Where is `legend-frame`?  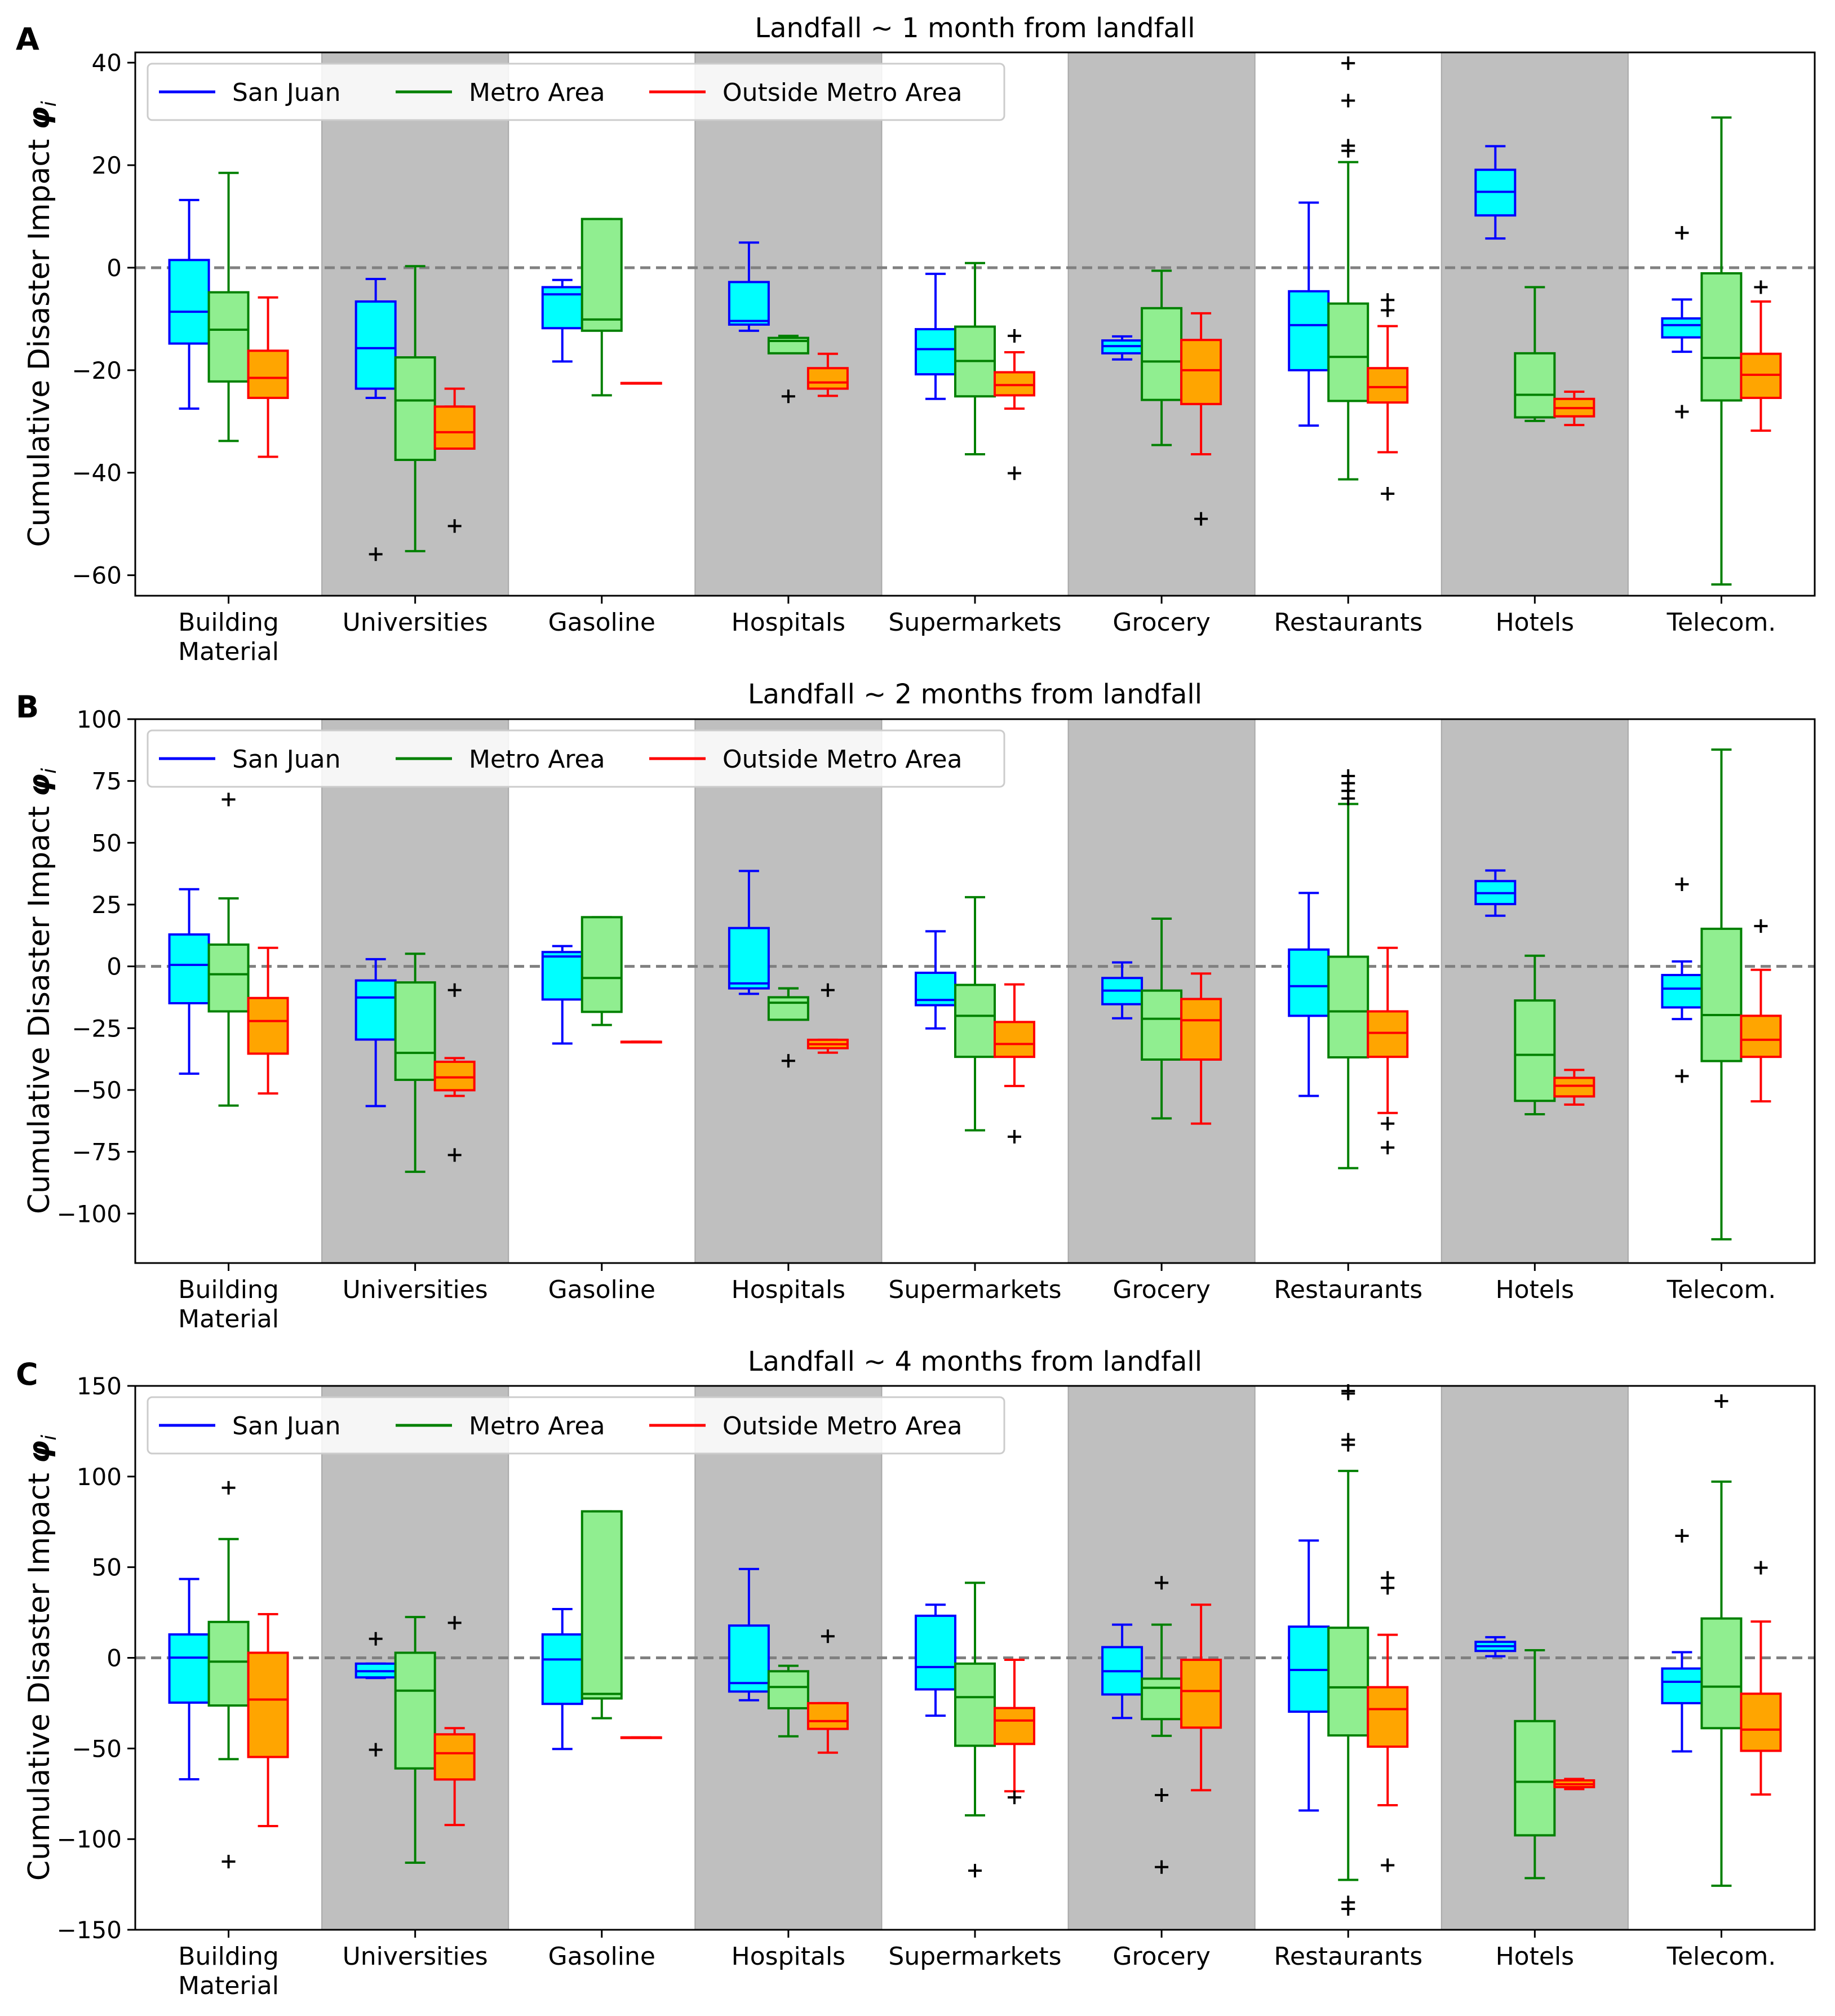 legend-frame is located at coordinates (576, 92).